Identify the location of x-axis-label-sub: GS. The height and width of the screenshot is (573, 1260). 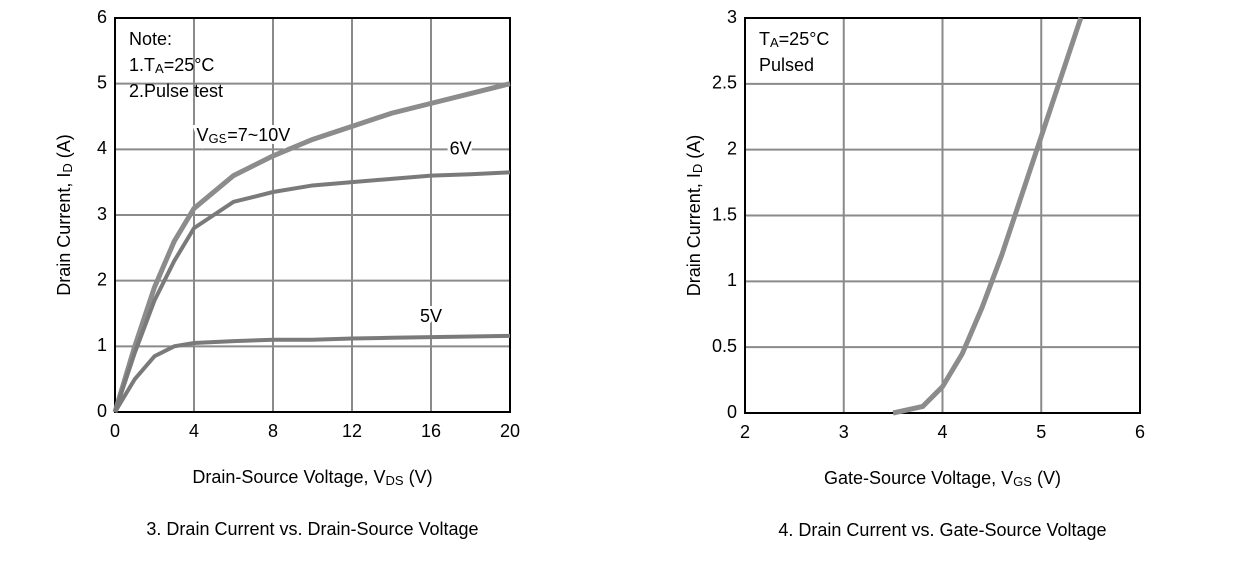
(1022, 481).